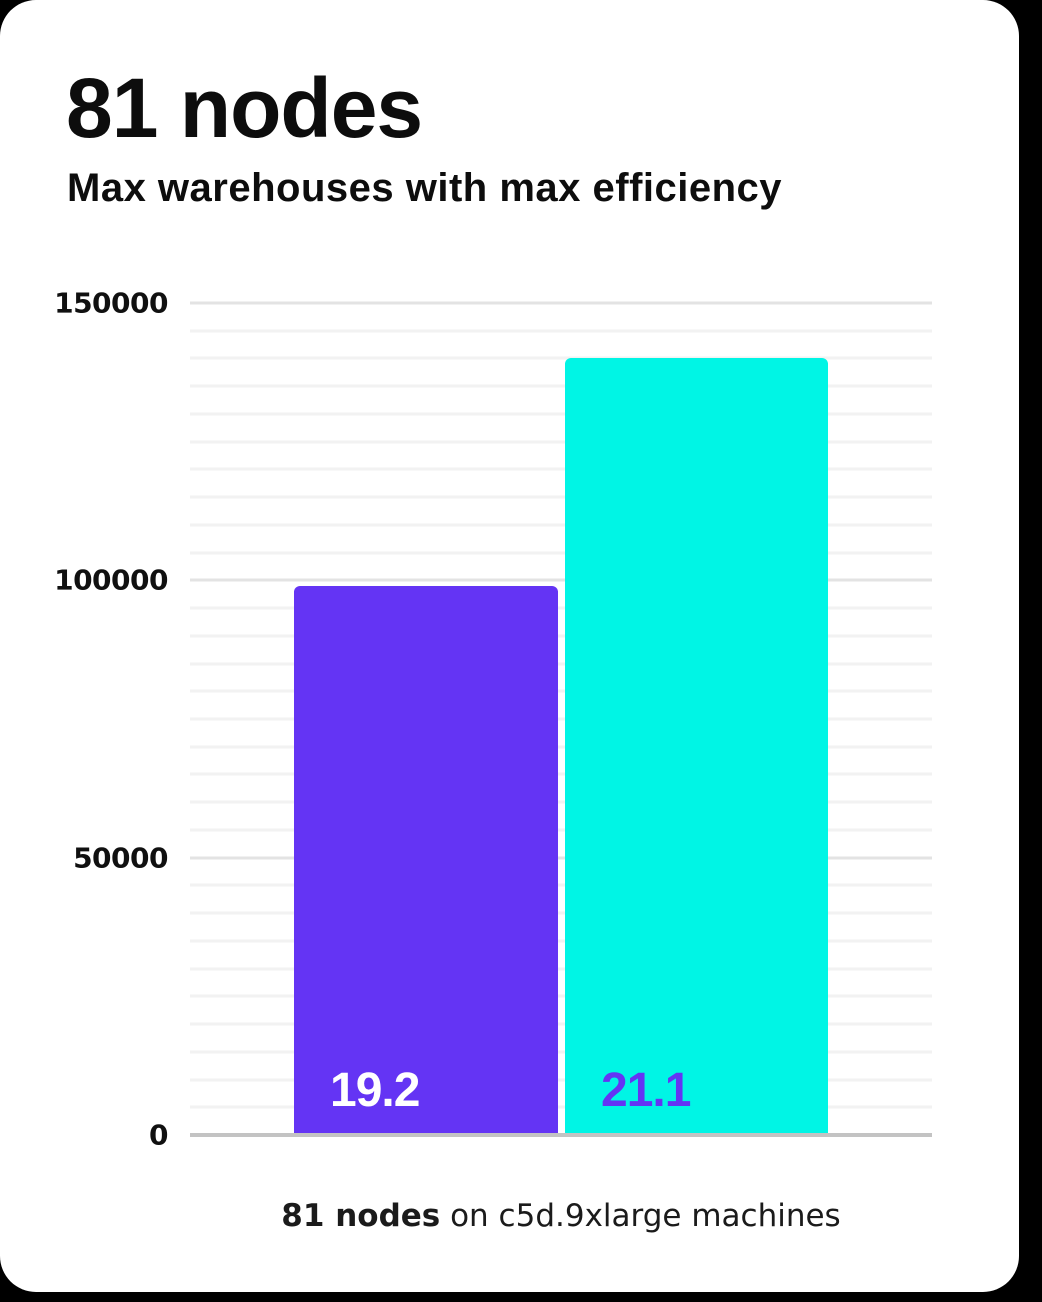  Describe the element at coordinates (646, 1090) in the screenshot. I see `bar-value-label-21-1: 21.1` at that location.